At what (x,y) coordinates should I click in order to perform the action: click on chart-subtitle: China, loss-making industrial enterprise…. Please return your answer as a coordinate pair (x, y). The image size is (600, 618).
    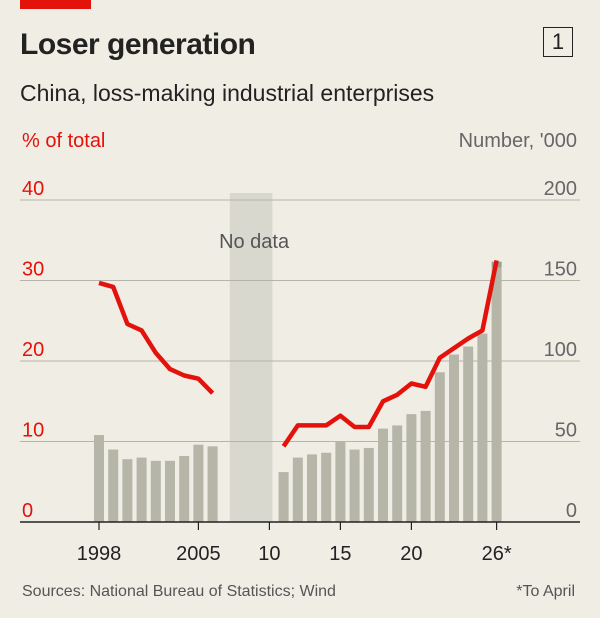
    Looking at the image, I should click on (227, 93).